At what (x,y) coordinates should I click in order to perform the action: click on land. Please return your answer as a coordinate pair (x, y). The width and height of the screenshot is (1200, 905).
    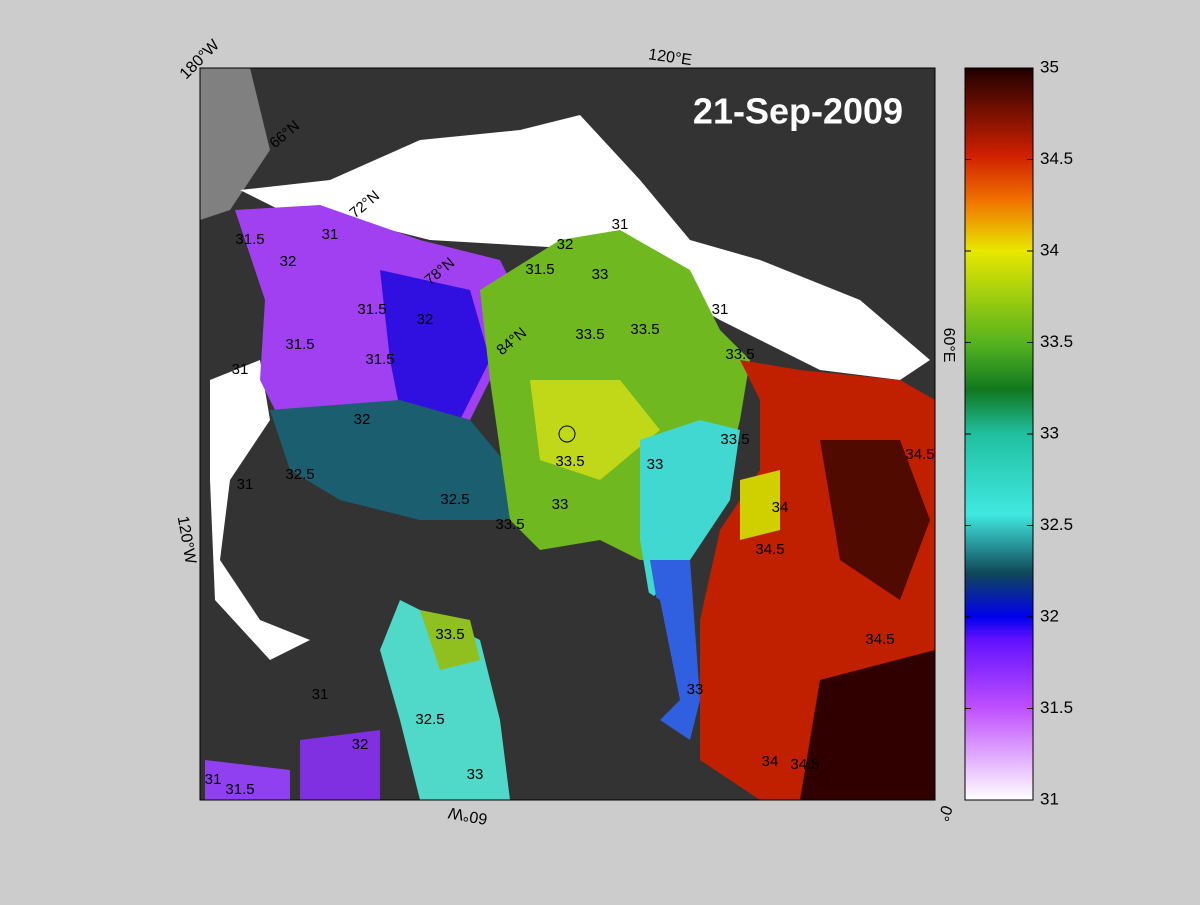
    Looking at the image, I should click on (590, 660).